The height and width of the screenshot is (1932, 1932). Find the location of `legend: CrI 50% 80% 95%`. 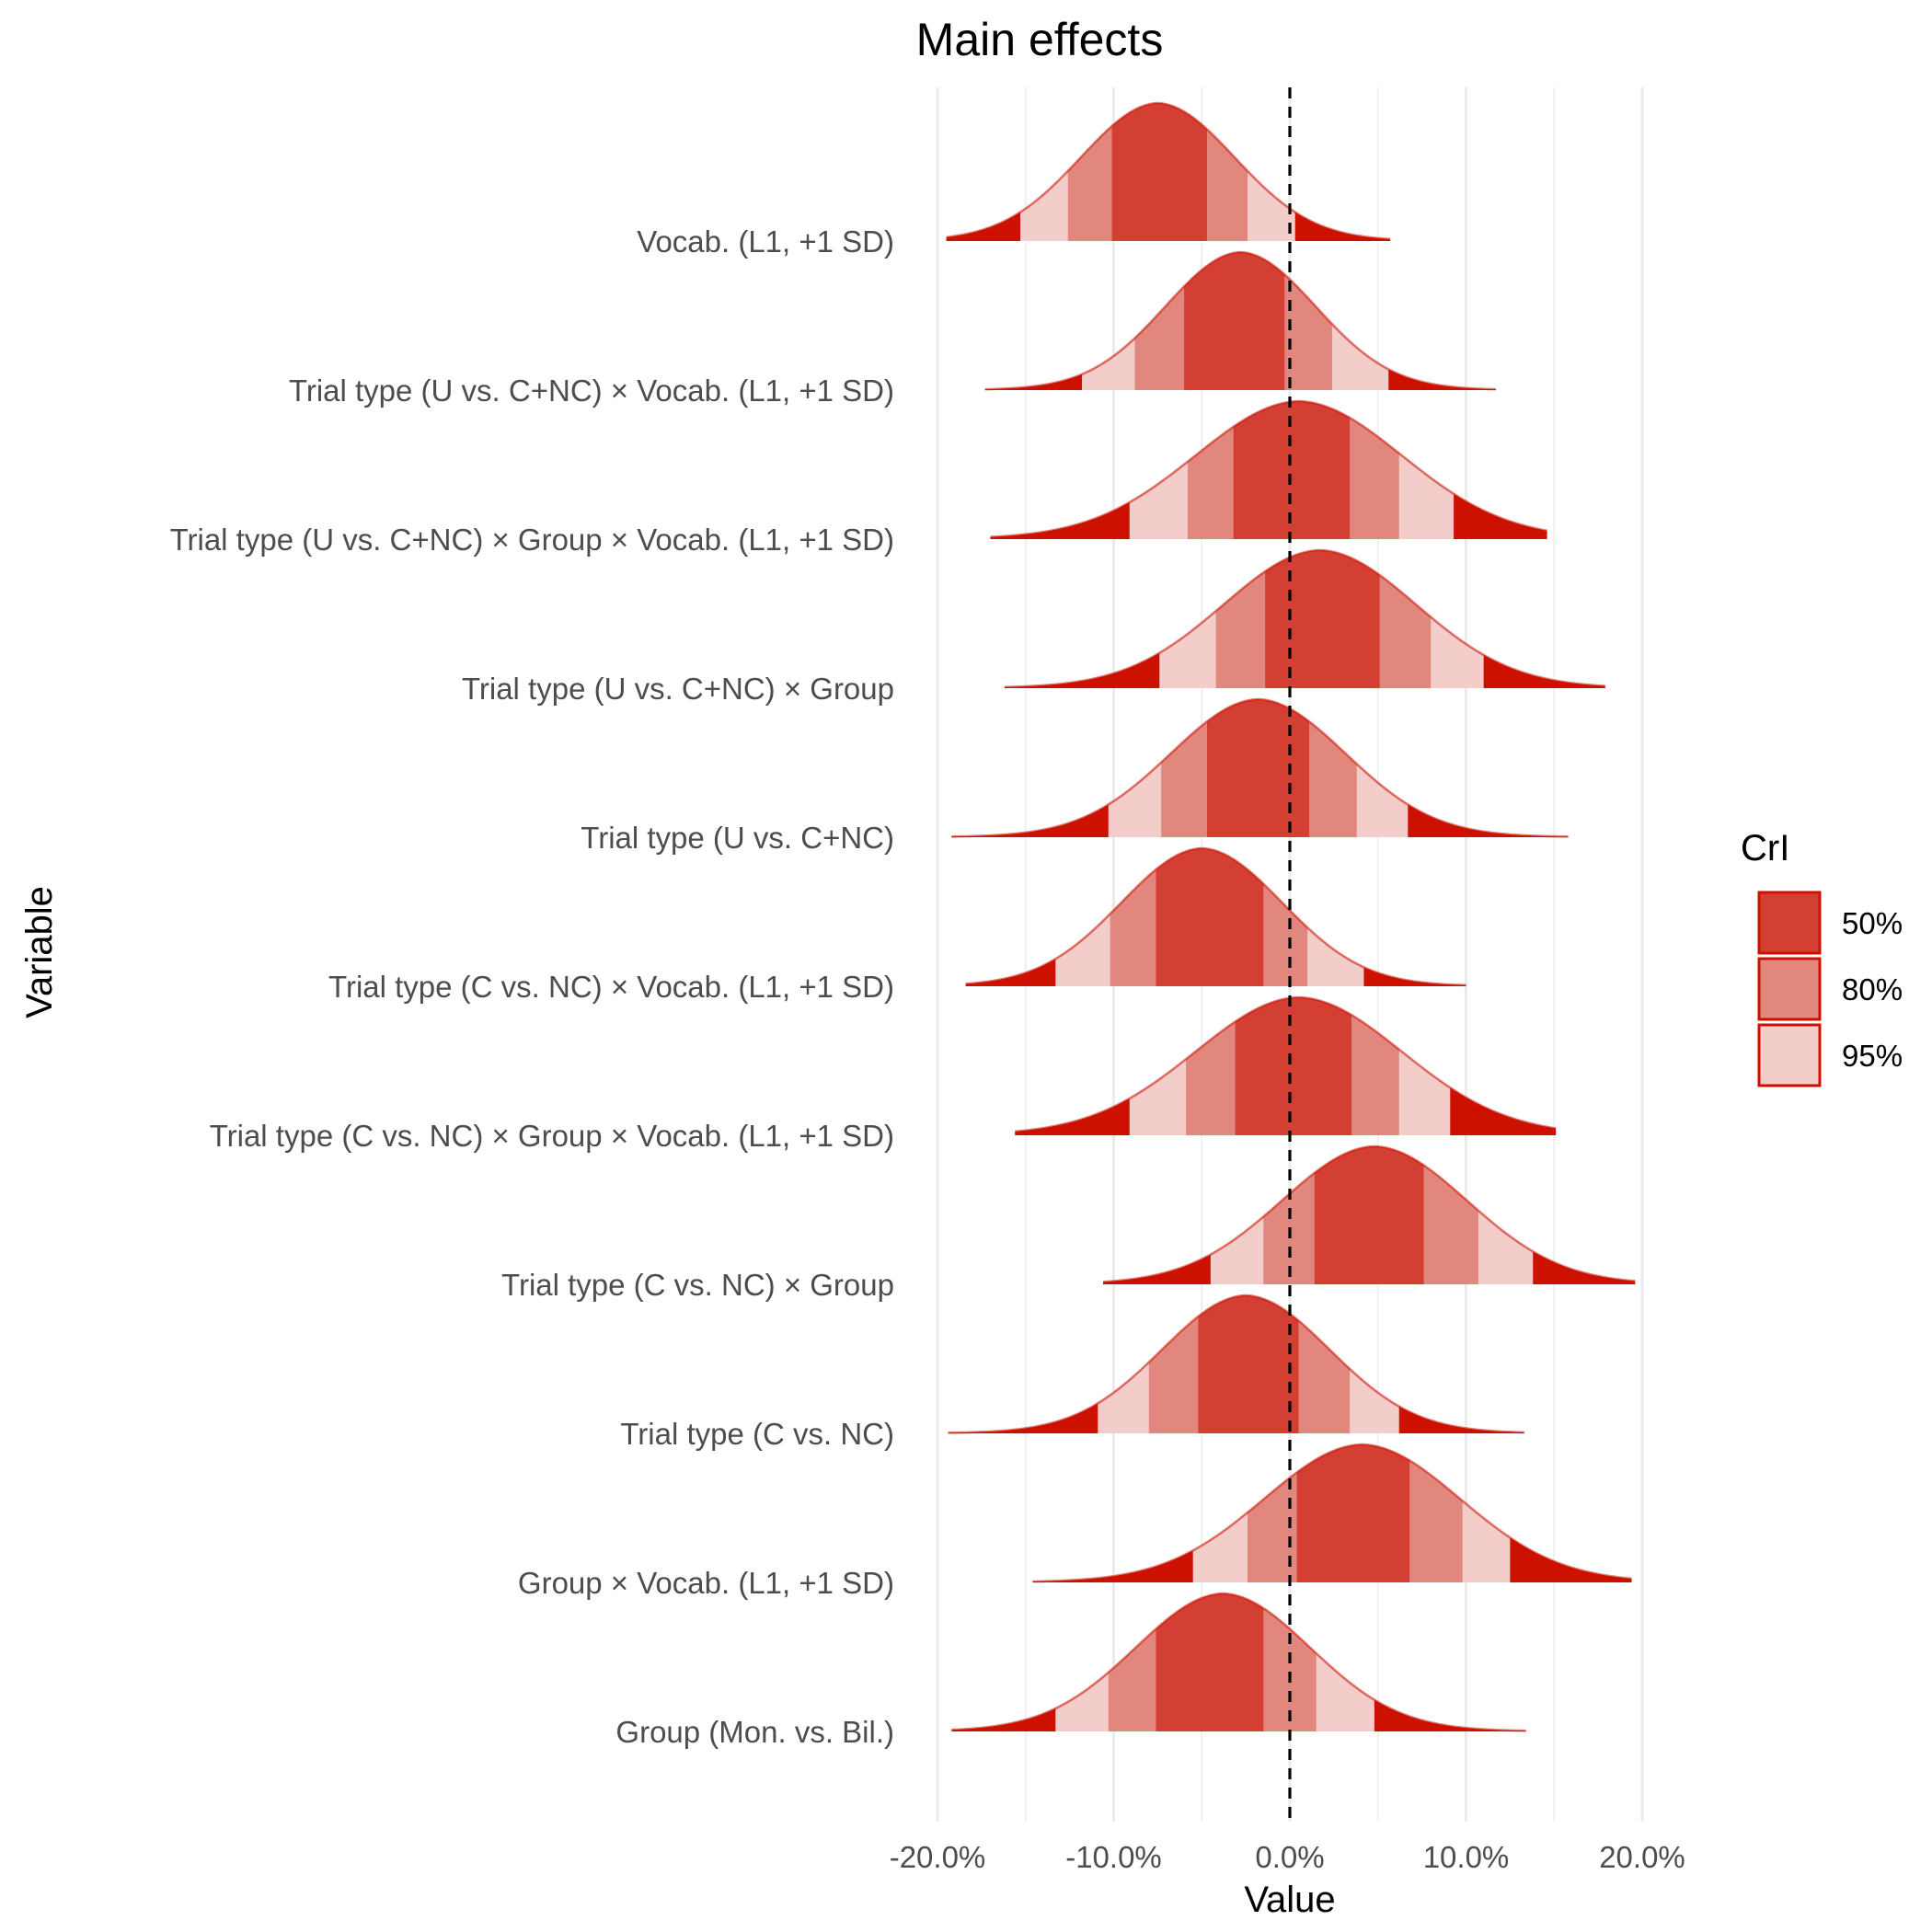

legend: CrI 50% 80% 95% is located at coordinates (1822, 957).